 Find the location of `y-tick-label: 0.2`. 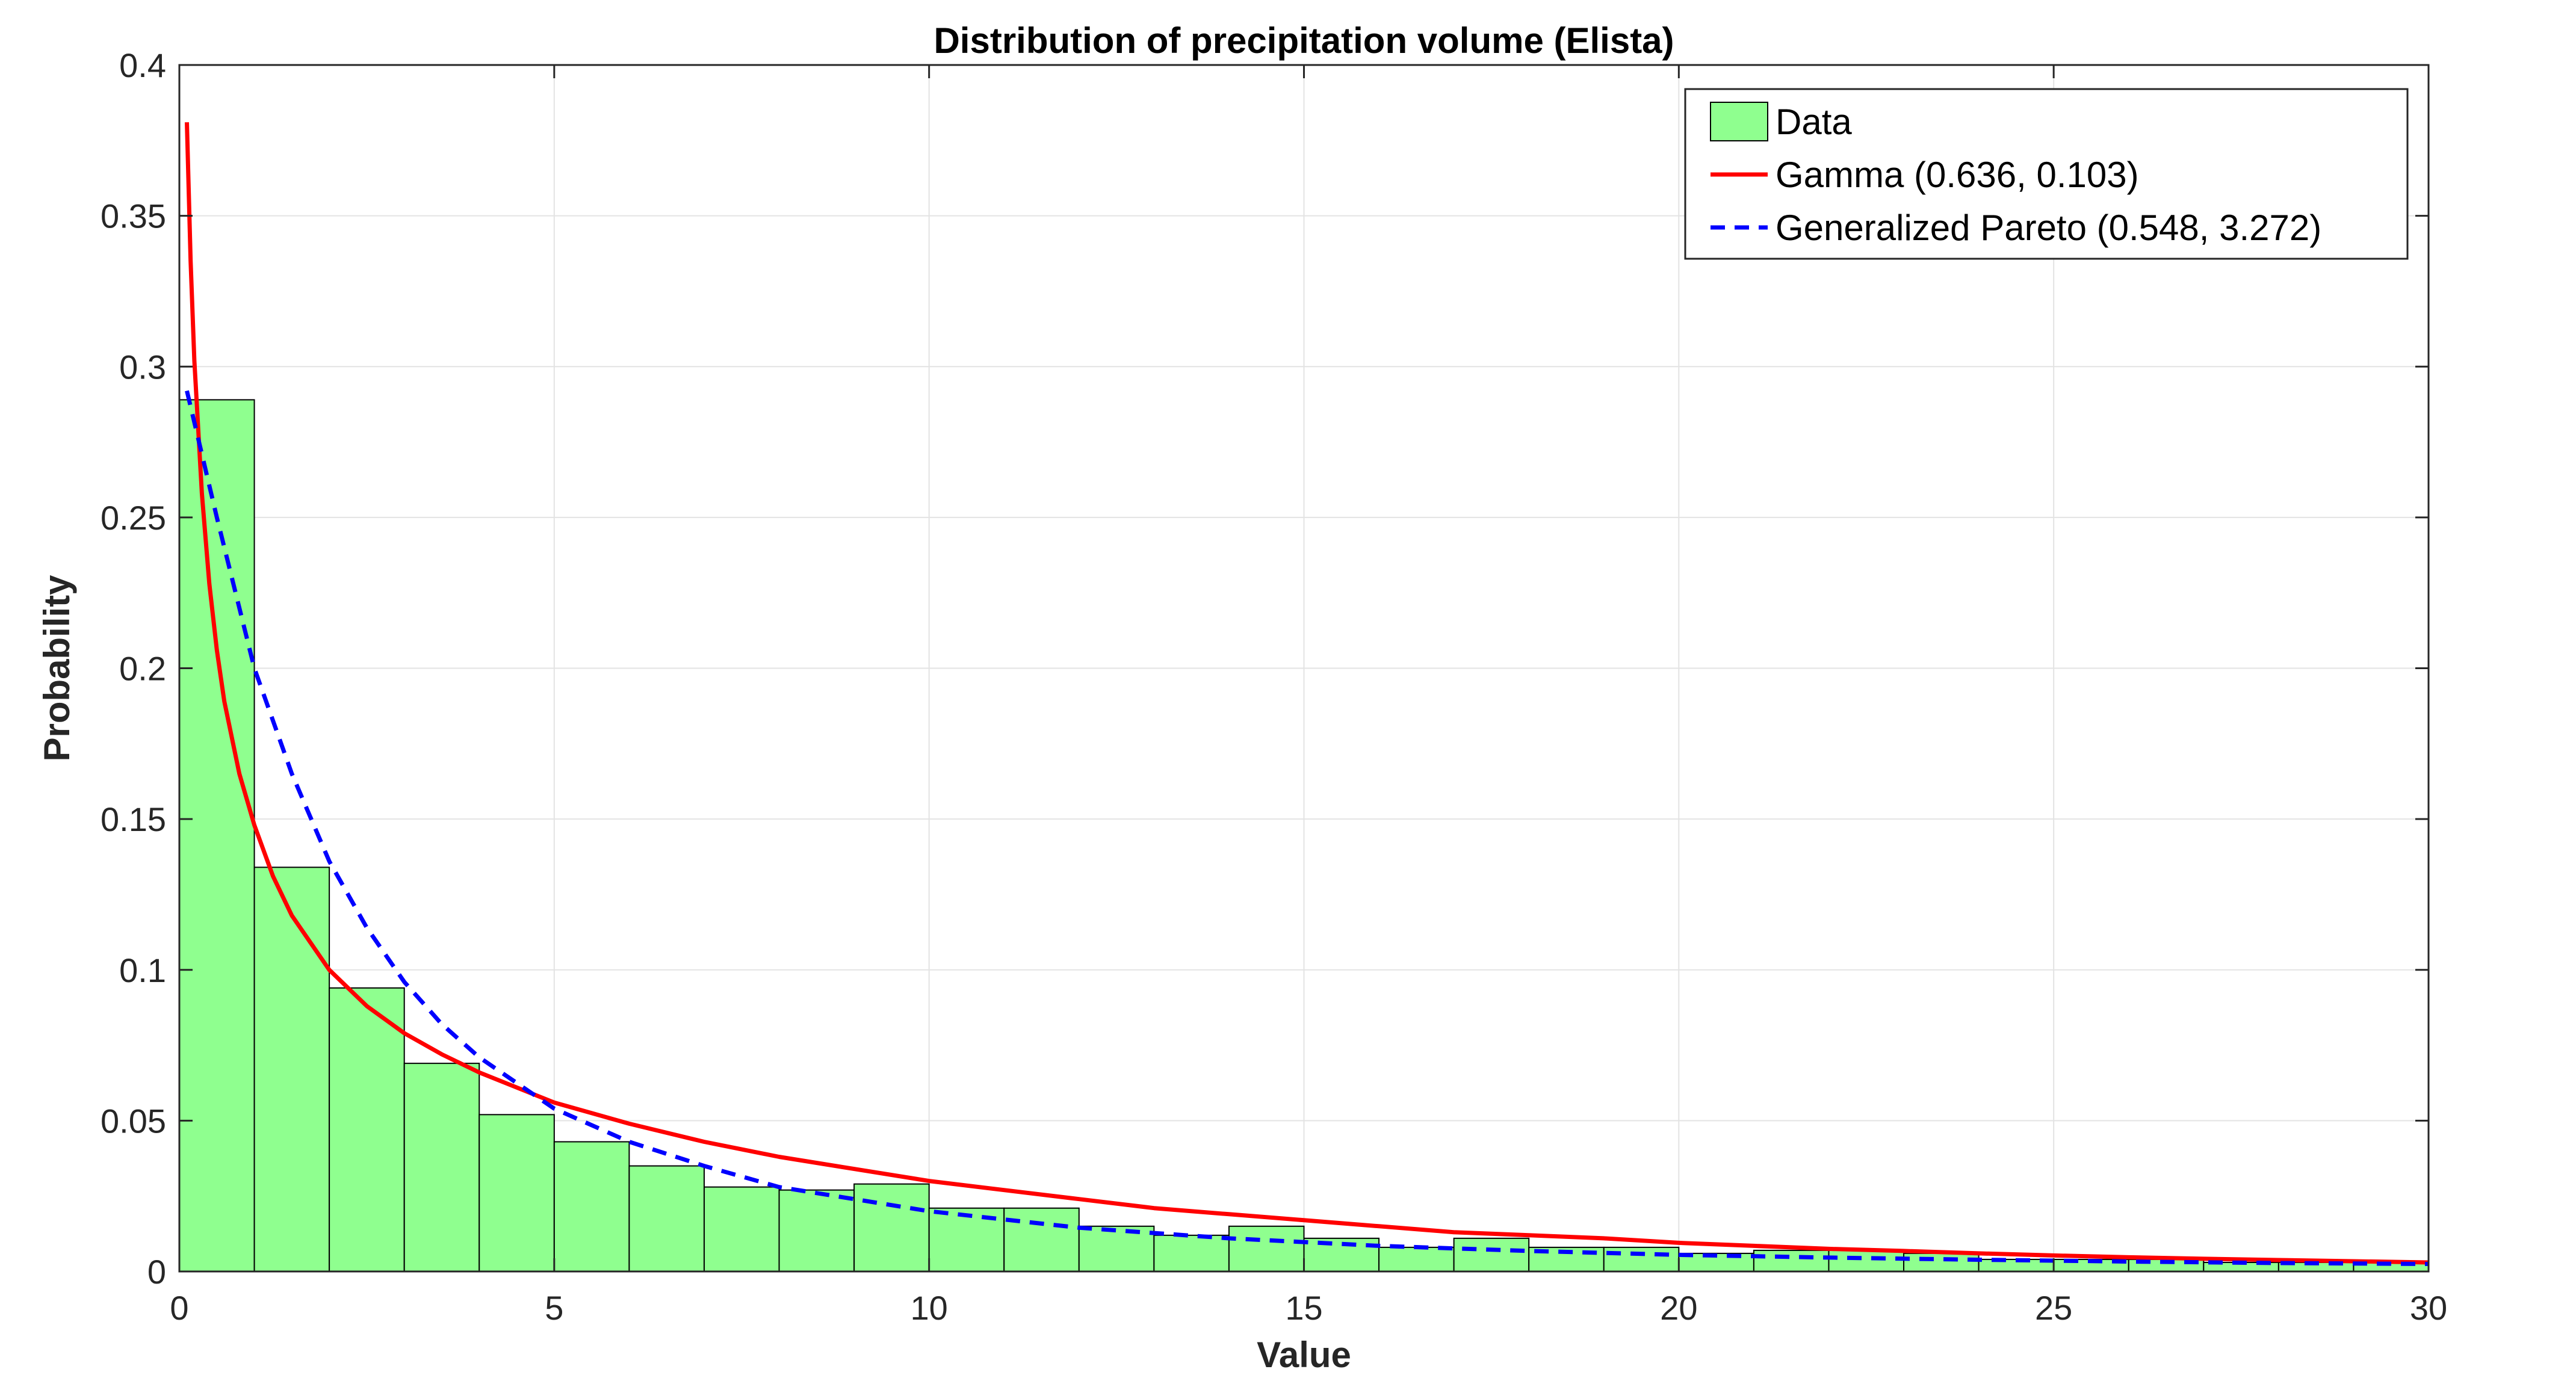

y-tick-label: 0.2 is located at coordinates (142, 669).